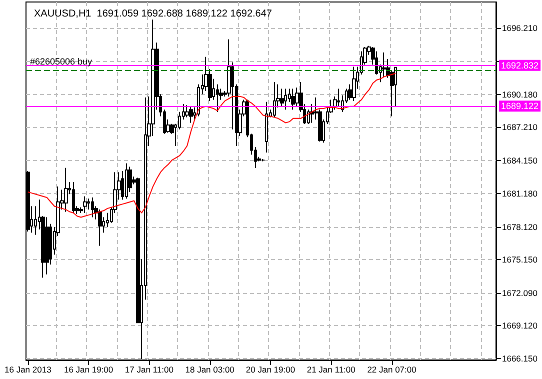 This screenshot has height=379, width=542. Describe the element at coordinates (210, 369) in the screenshot. I see `x-tick-label: 18 Jan 03:00` at that location.